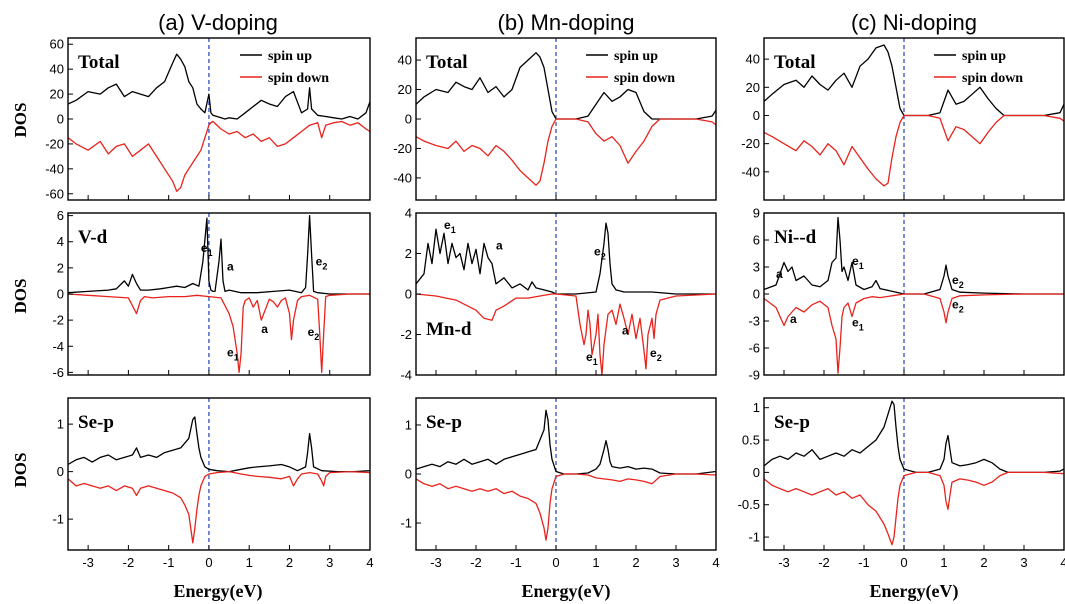  I want to click on y-tick-label: 1, so click(756, 407).